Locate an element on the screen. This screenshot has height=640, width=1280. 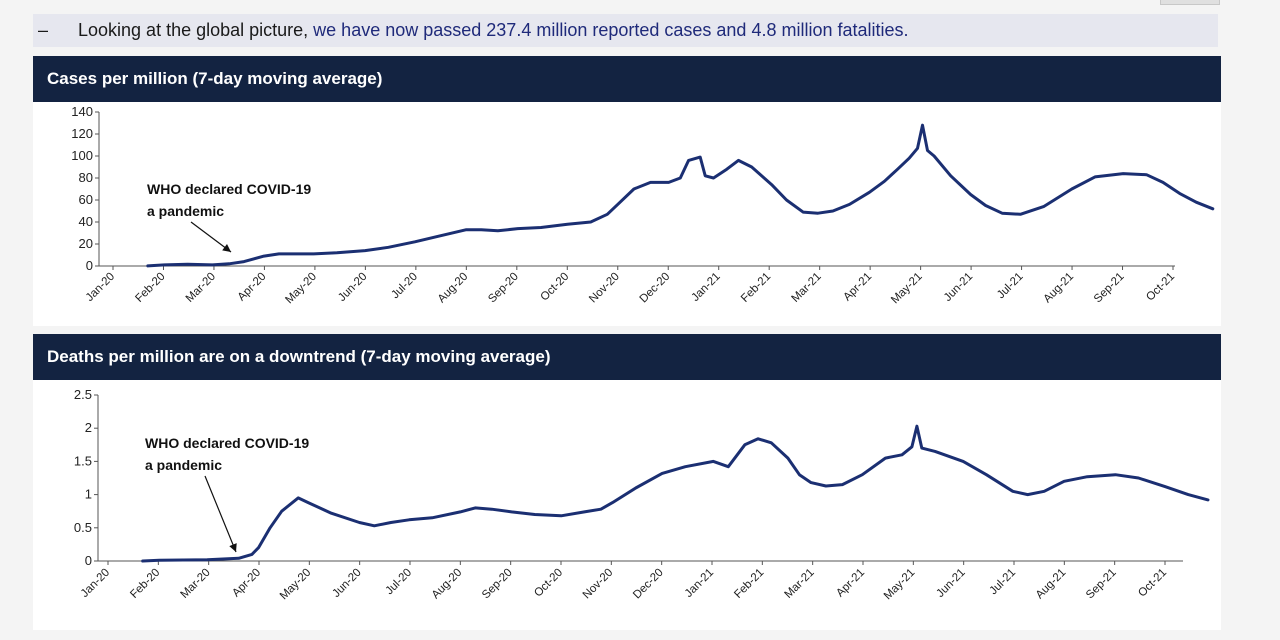
top-edge-tab is located at coordinates (1190, 2).